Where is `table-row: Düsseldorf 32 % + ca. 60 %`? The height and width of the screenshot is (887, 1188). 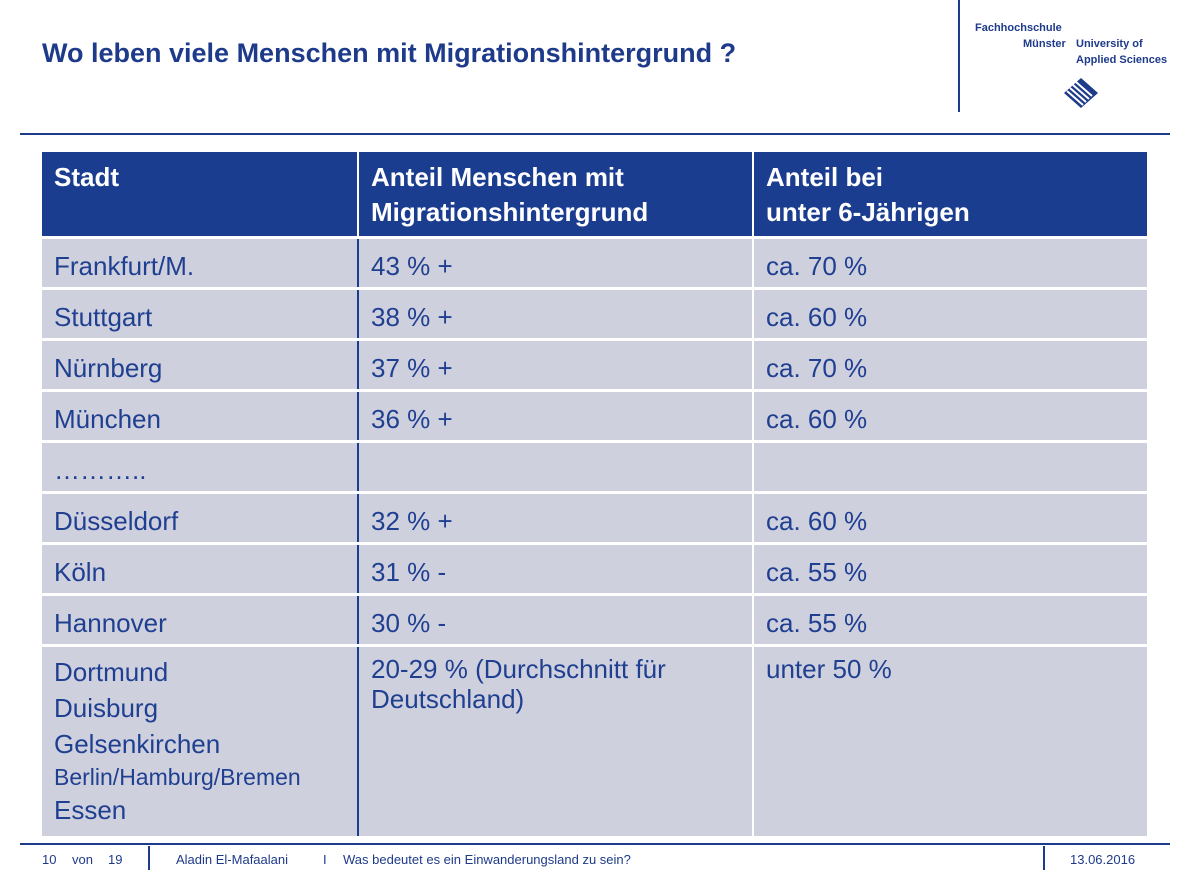 table-row: Düsseldorf 32 % + ca. 60 % is located at coordinates (594, 517).